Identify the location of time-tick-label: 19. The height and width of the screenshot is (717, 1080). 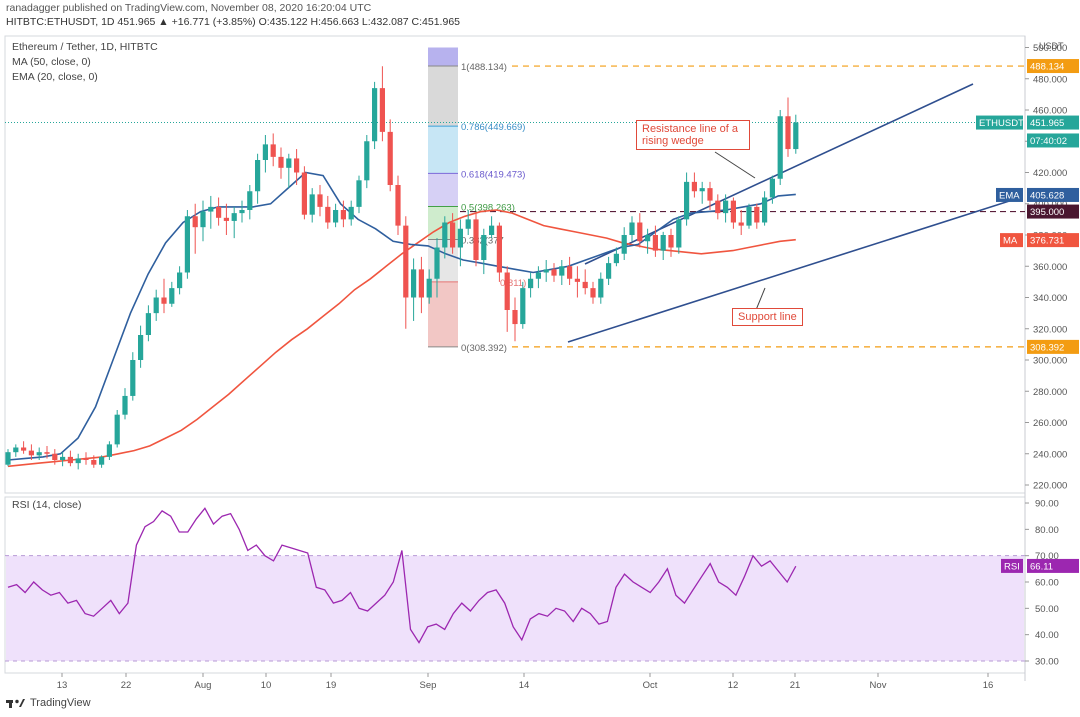
(331, 685).